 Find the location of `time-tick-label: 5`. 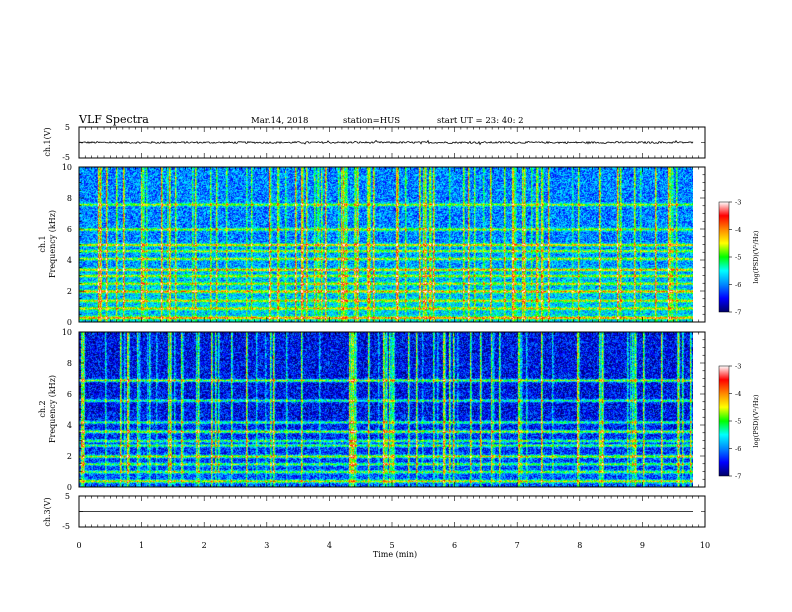

time-tick-label: 5 is located at coordinates (391, 545).